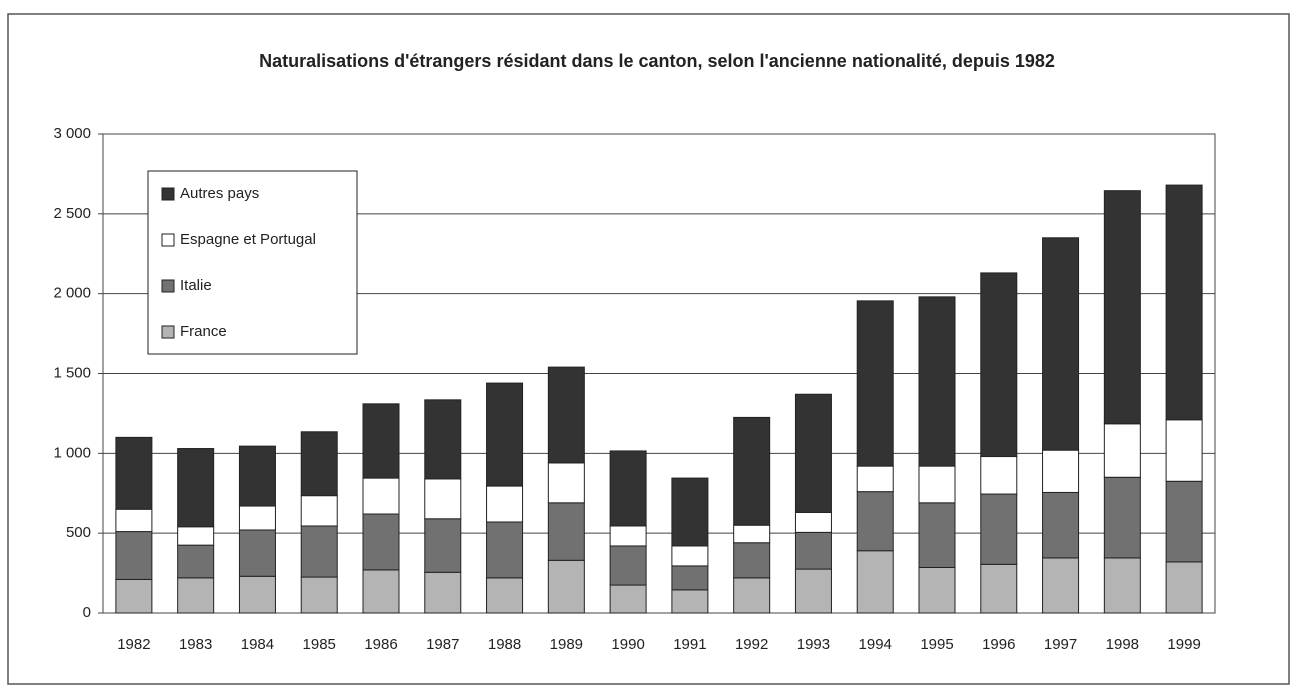 The image size is (1297, 693). Describe the element at coordinates (751, 644) in the screenshot. I see `x-tick-label: 1992` at that location.